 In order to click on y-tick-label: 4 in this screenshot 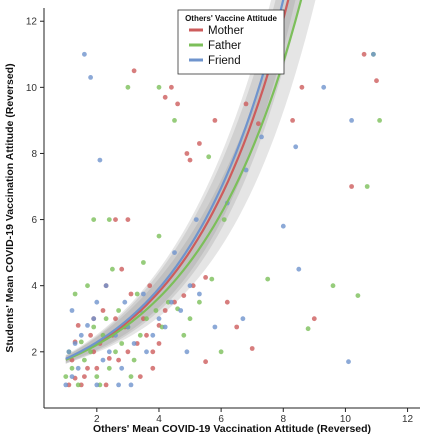, I will do `click(34, 286)`.